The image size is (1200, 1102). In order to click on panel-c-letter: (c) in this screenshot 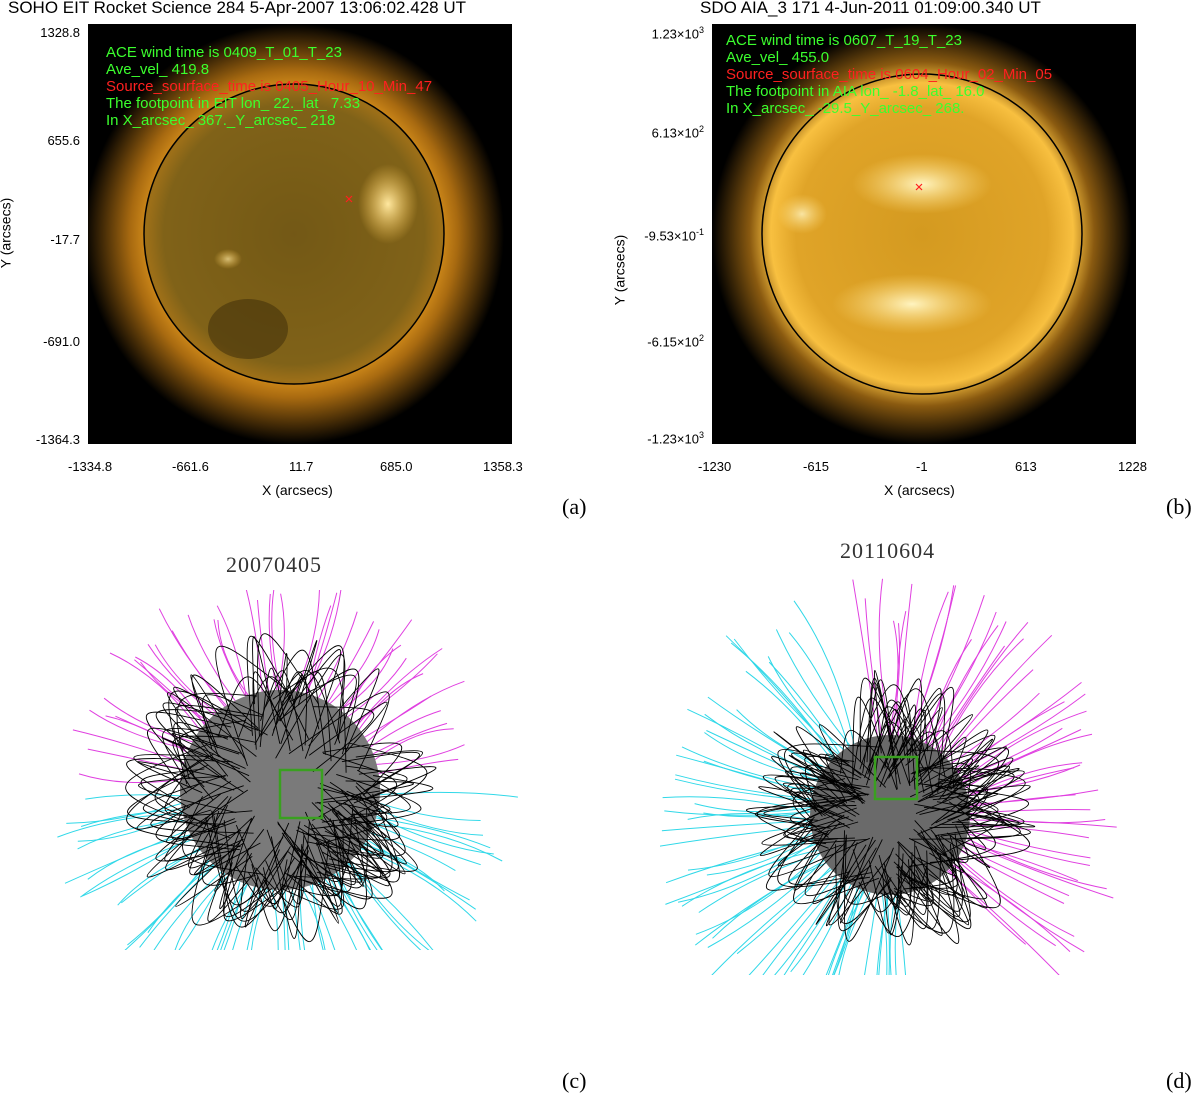, I will do `click(574, 1080)`.